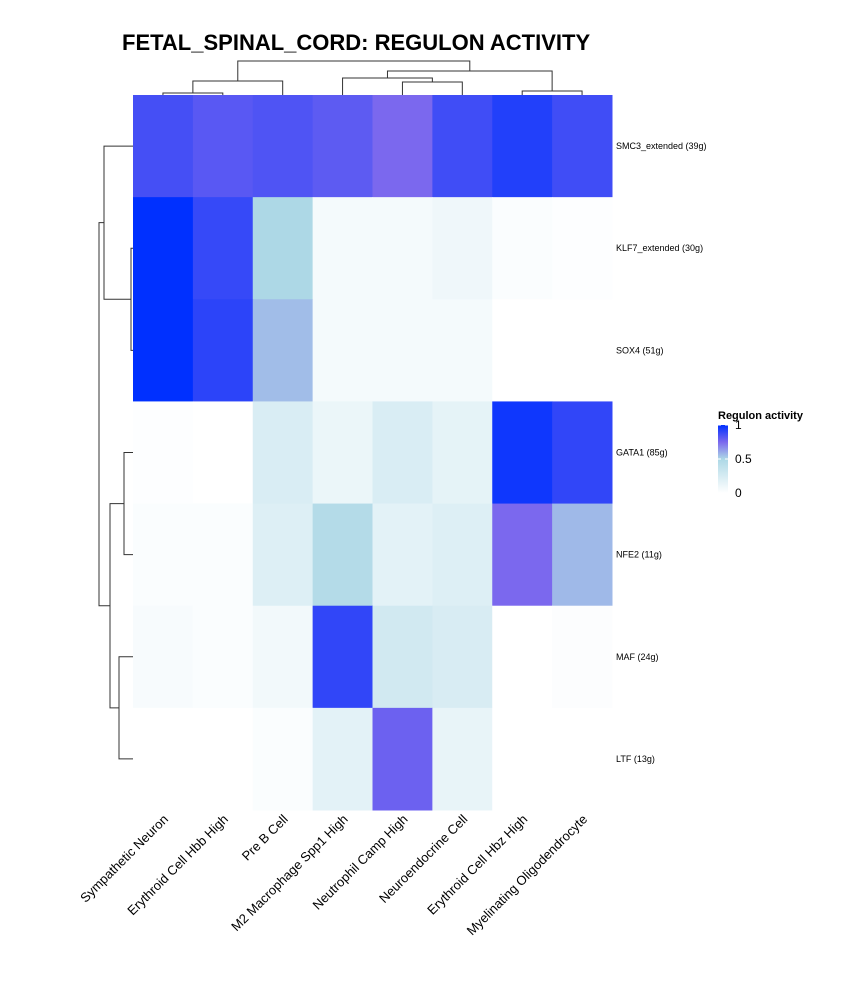  Describe the element at coordinates (738, 493) in the screenshot. I see `legend-tick-label: 0` at that location.